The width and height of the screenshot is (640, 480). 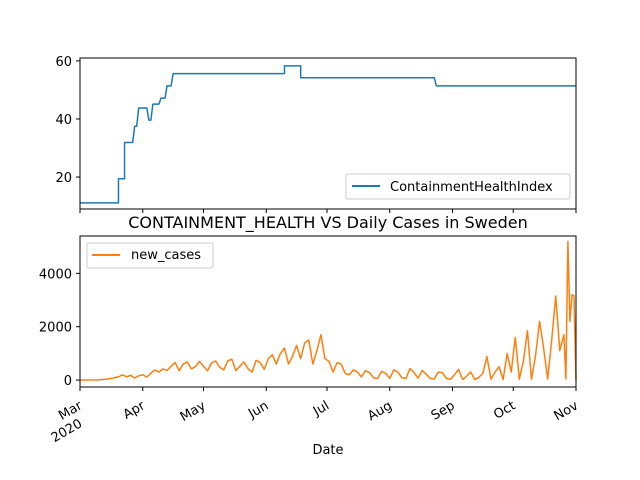 I want to click on bottom-y-tick-label-0: 0, so click(x=68, y=381).